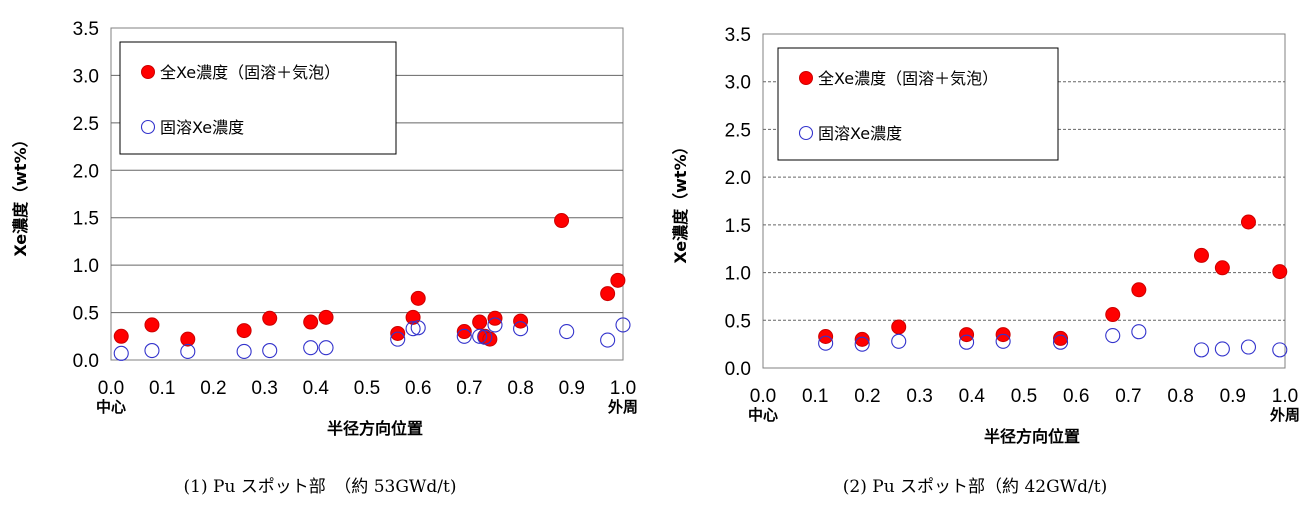 The width and height of the screenshot is (1306, 510). I want to click on x-tick-label: 0.9, so click(572, 388).